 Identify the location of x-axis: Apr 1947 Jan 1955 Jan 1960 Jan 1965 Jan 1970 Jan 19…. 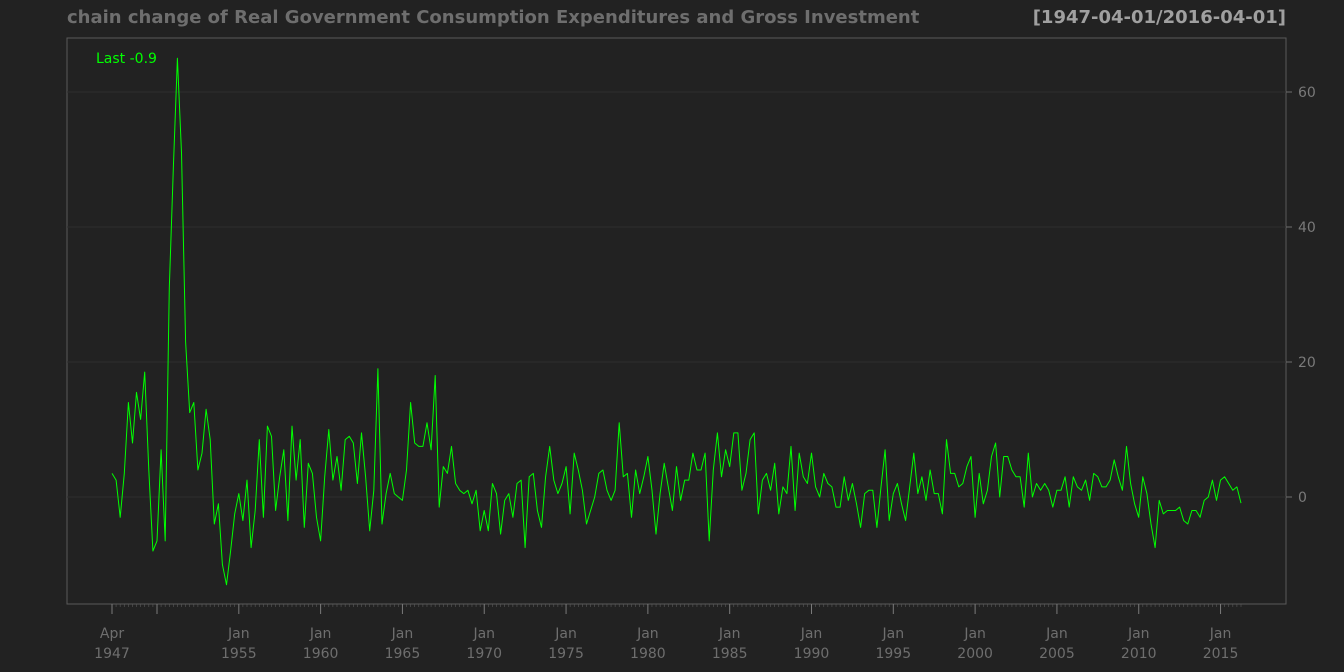
(668, 633).